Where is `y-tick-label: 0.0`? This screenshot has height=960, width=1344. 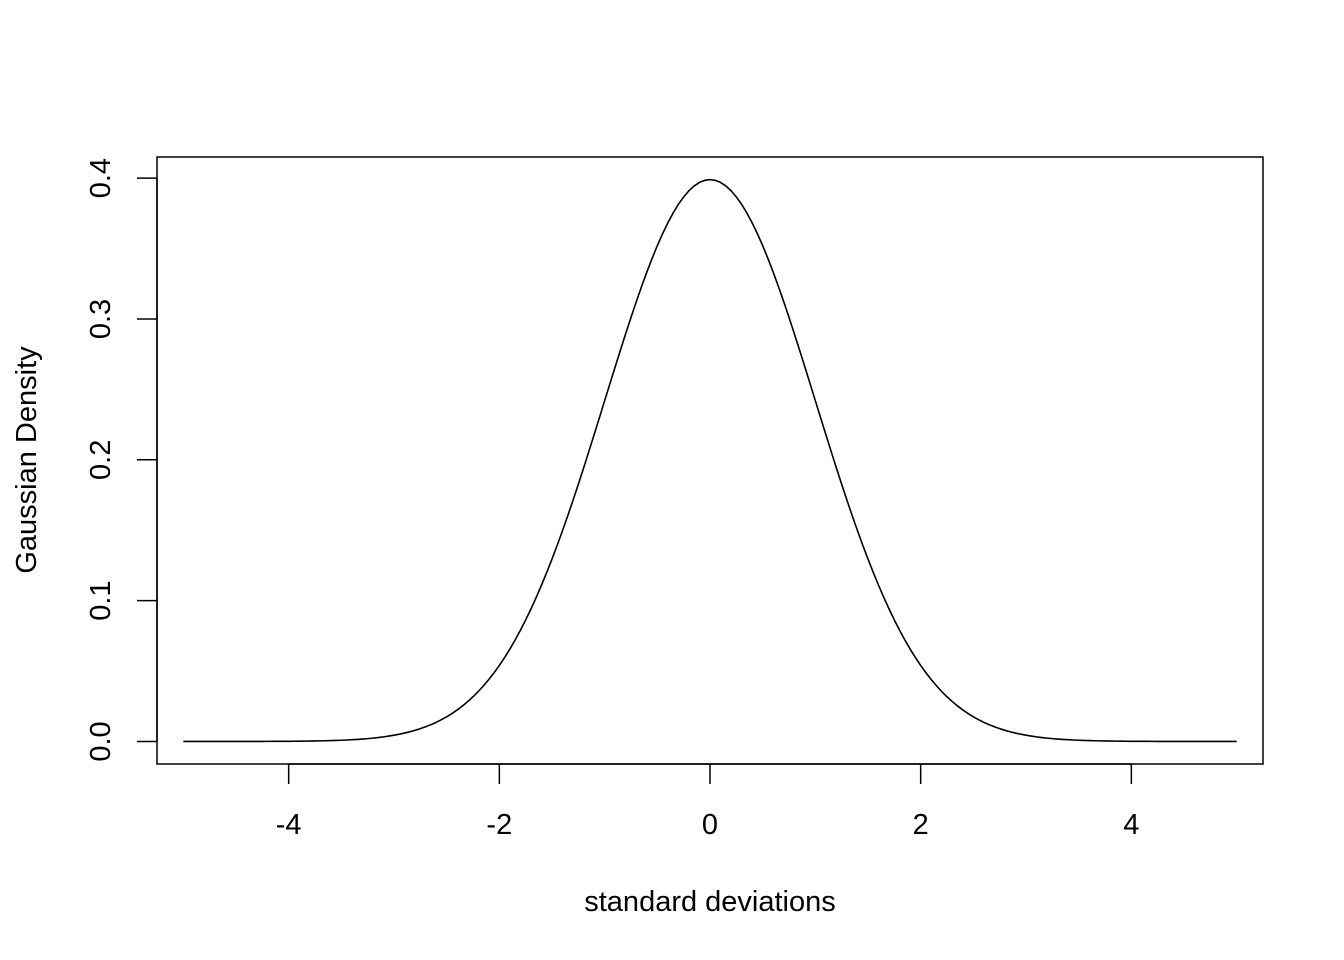
y-tick-label: 0.0 is located at coordinates (101, 741).